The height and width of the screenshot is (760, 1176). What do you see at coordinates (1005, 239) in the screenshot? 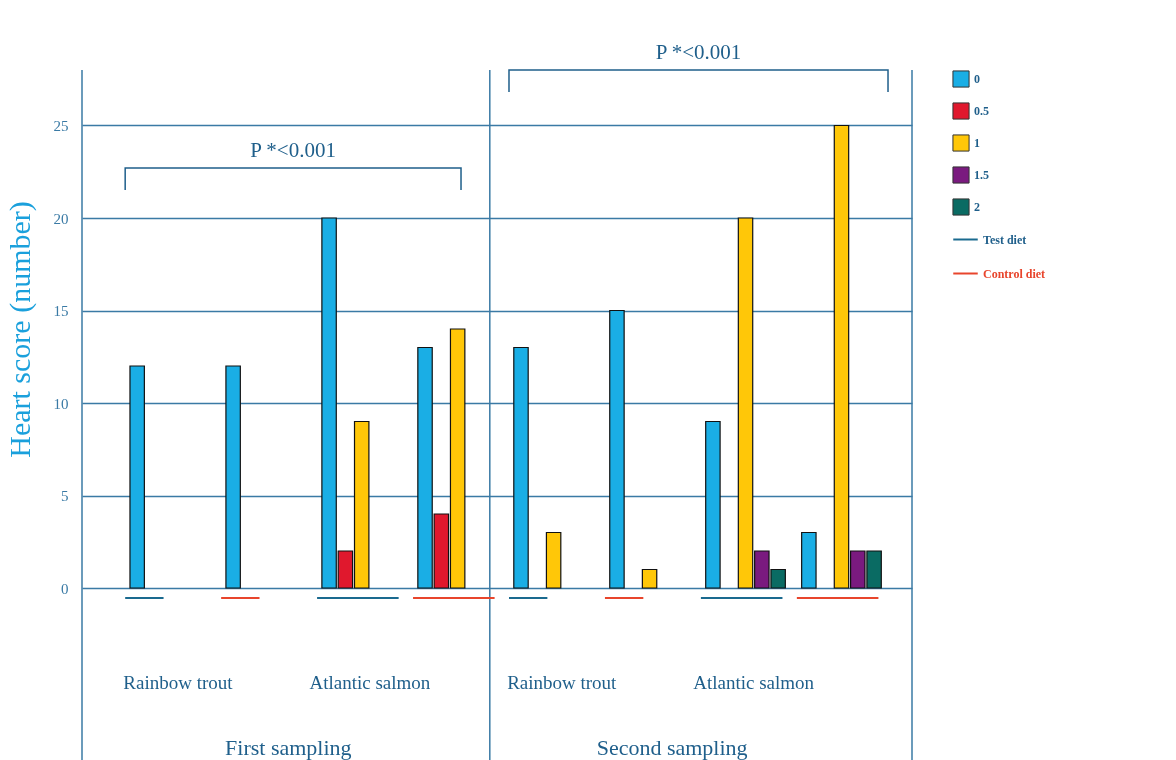
I see `text: Test diet` at bounding box center [1005, 239].